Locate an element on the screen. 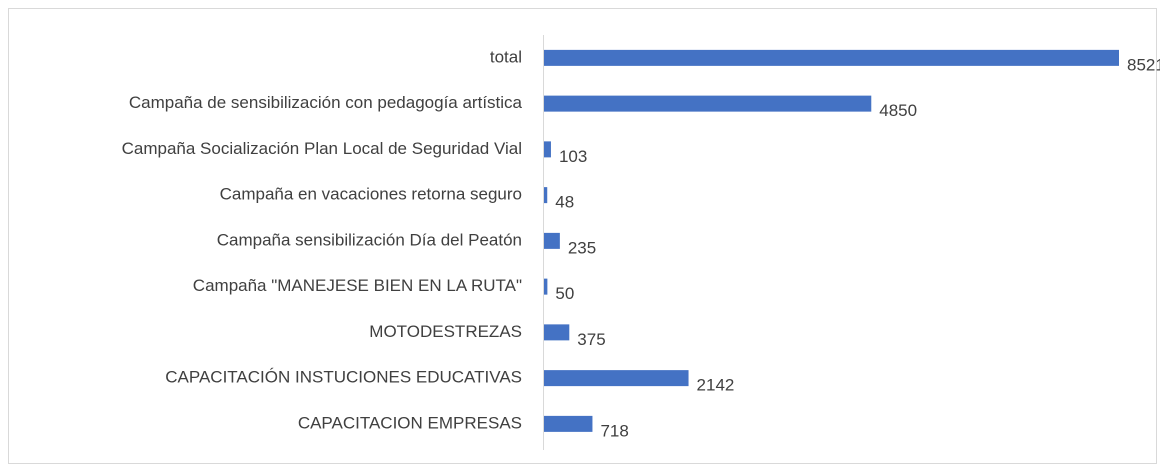  data-label: 235 is located at coordinates (582, 247).